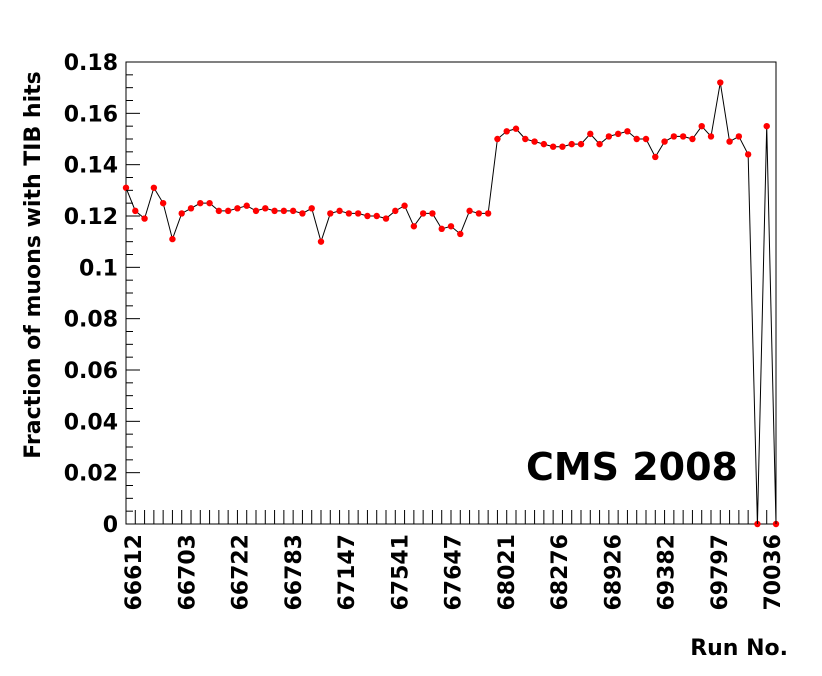  I want to click on x-tick-label: 66703, so click(187, 572).